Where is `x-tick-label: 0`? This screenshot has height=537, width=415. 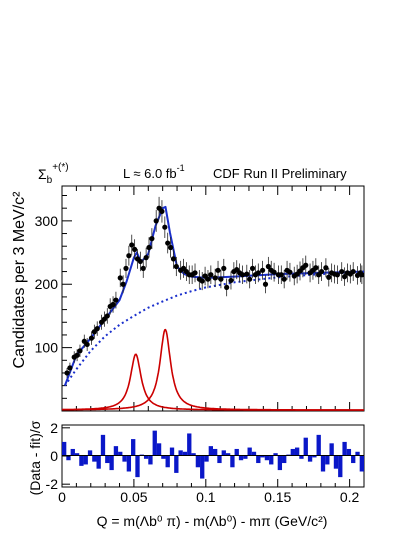
x-tick-label: 0 is located at coordinates (62, 497).